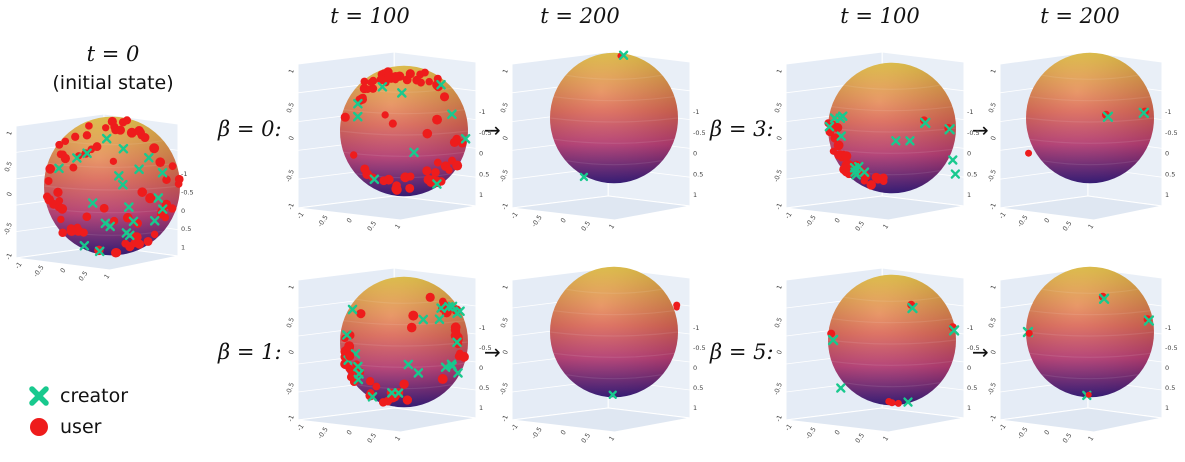 This screenshot has height=462, width=1185. I want to click on row-label-beta3: β = 3:, so click(742, 129).